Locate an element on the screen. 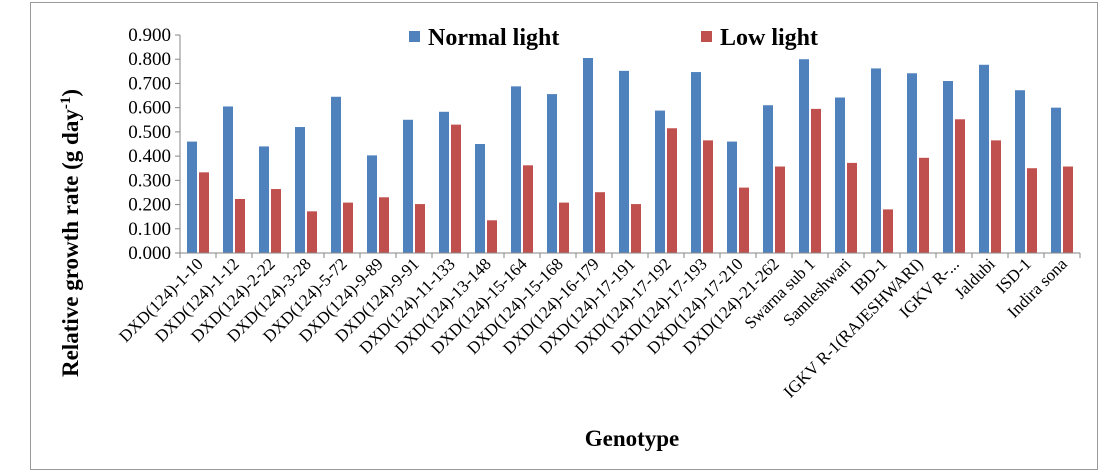 The width and height of the screenshot is (1105, 474). y-axis-title: Relative growth rate (g day-1) is located at coordinates (70, 233).